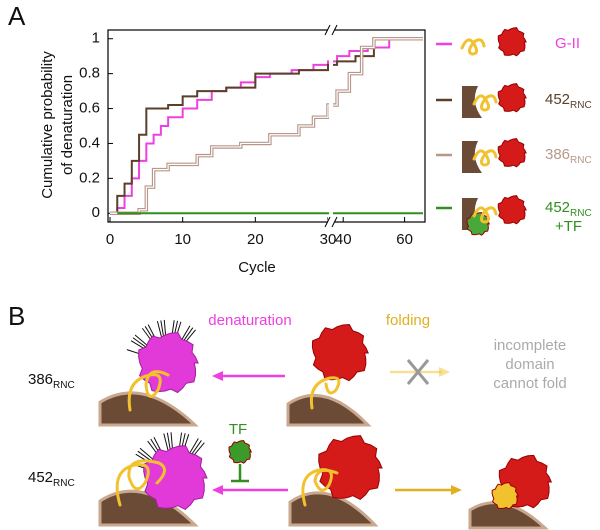 The width and height of the screenshot is (600, 530). I want to click on y-axis-label: Cumulative probability, so click(47, 125).